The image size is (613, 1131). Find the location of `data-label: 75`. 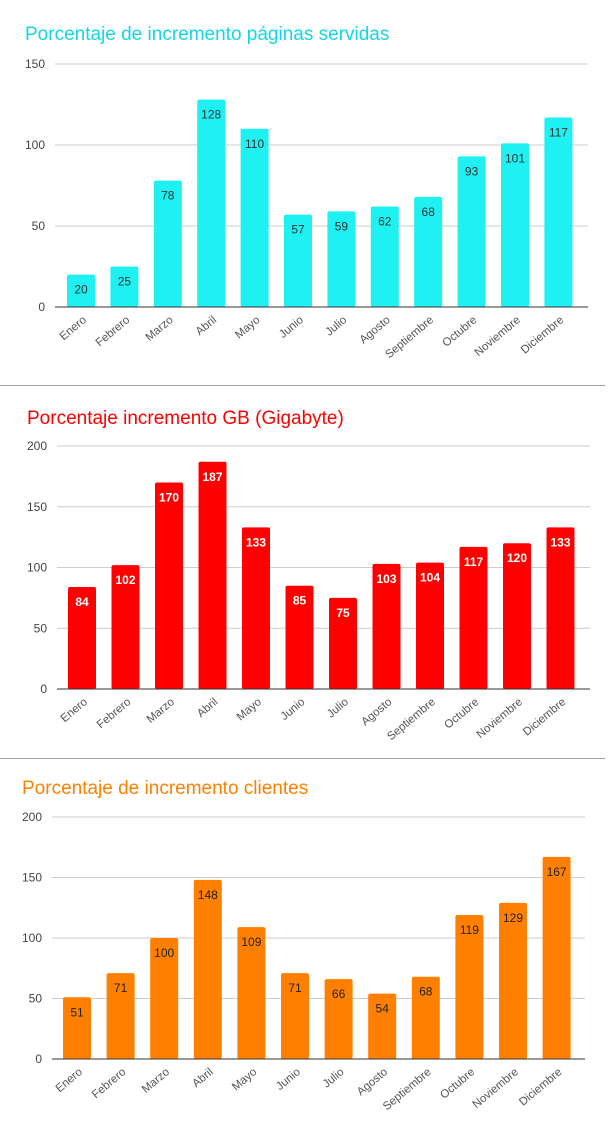

data-label: 75 is located at coordinates (343, 613).